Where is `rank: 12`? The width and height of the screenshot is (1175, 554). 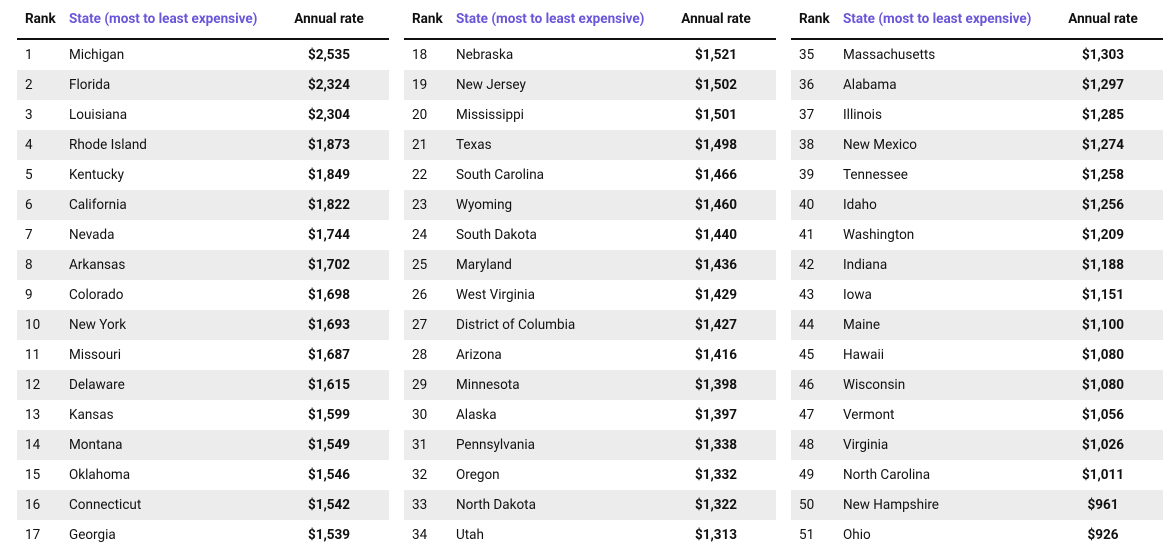 rank: 12 is located at coordinates (43, 385).